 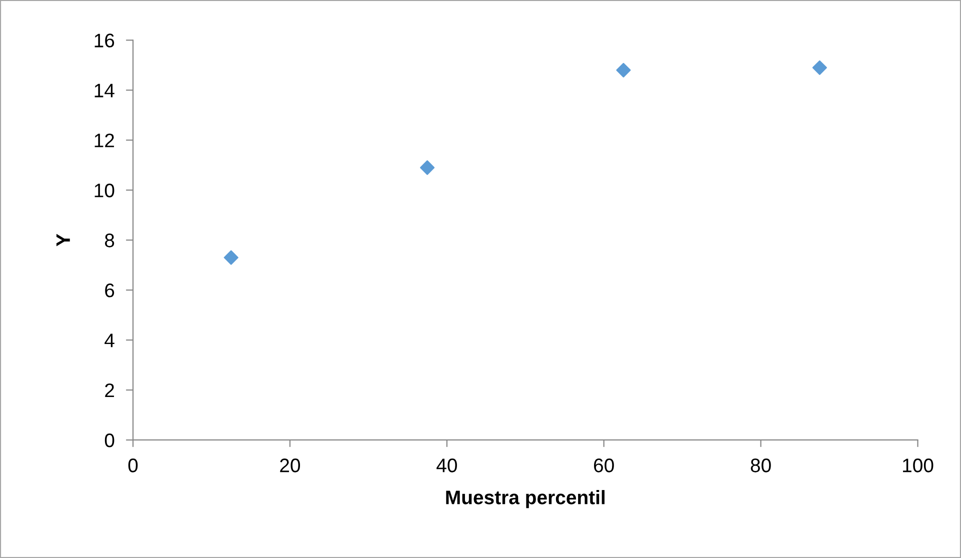 What do you see at coordinates (63, 240) in the screenshot?
I see `y-axis-title: Y` at bounding box center [63, 240].